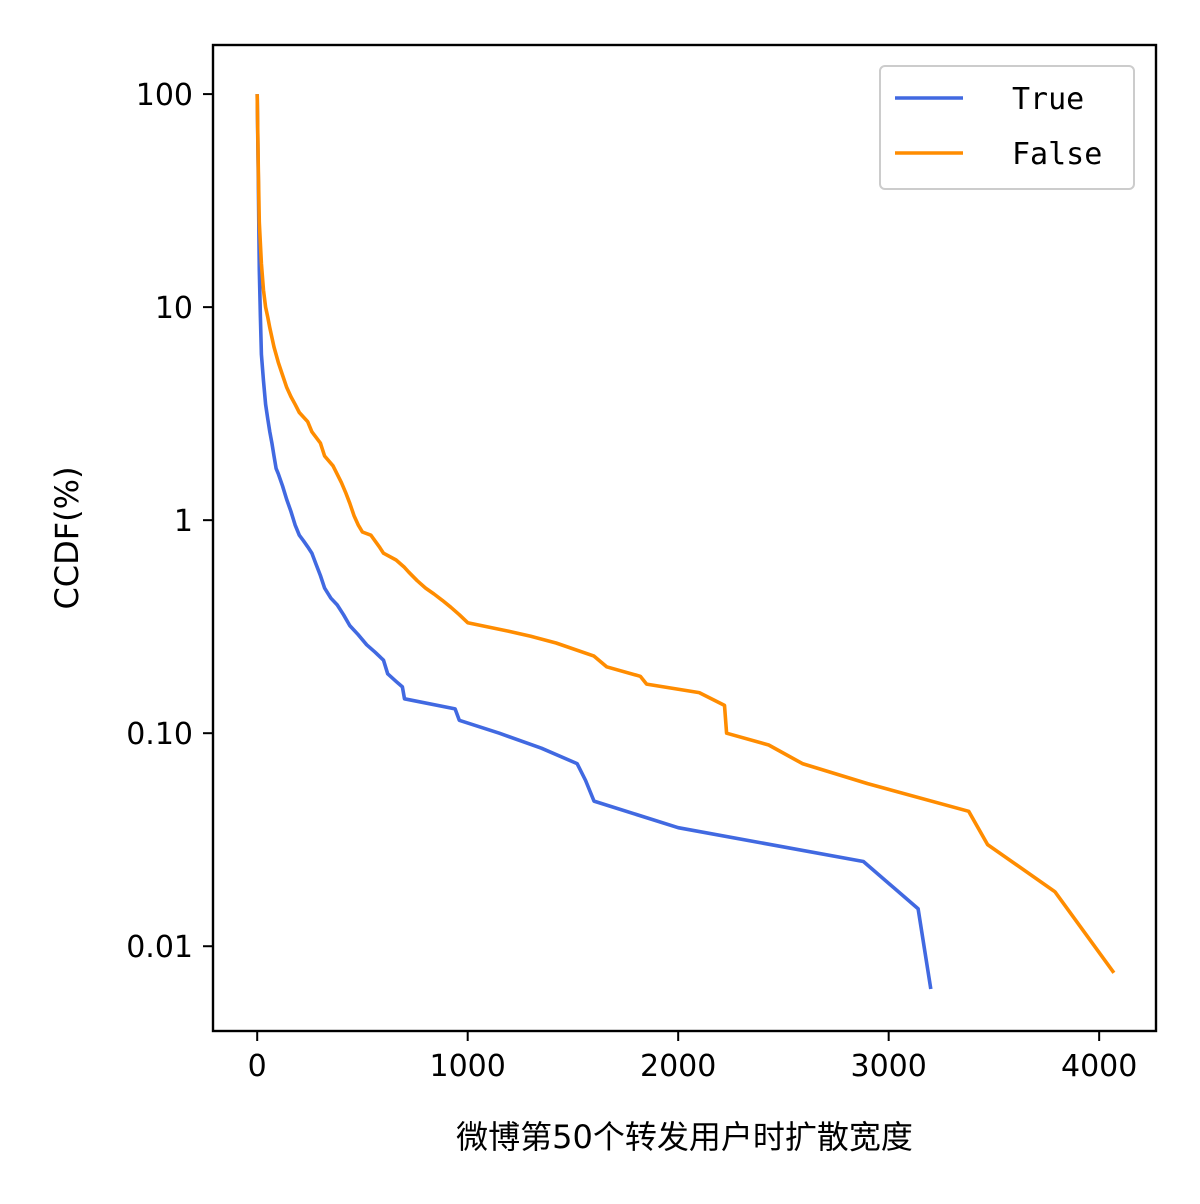  What do you see at coordinates (174, 308) in the screenshot?
I see `y-tick-label: 10` at bounding box center [174, 308].